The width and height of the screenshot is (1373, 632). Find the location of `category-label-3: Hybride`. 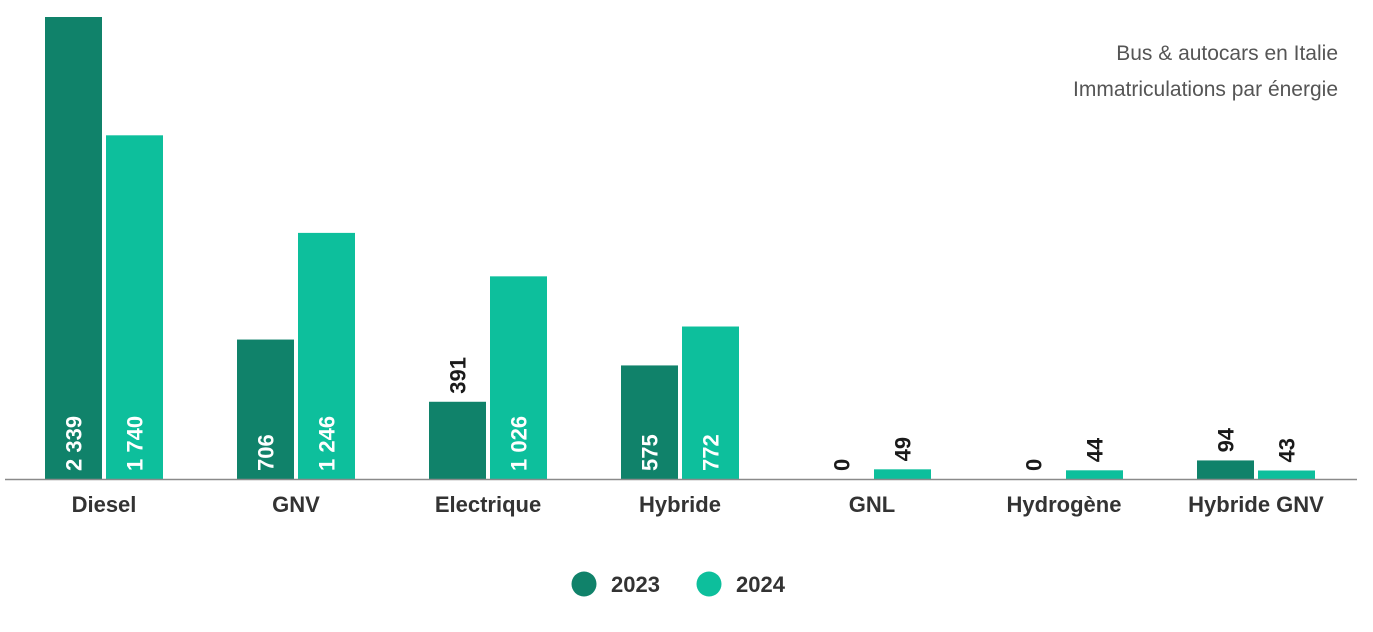

category-label-3: Hybride is located at coordinates (680, 504).